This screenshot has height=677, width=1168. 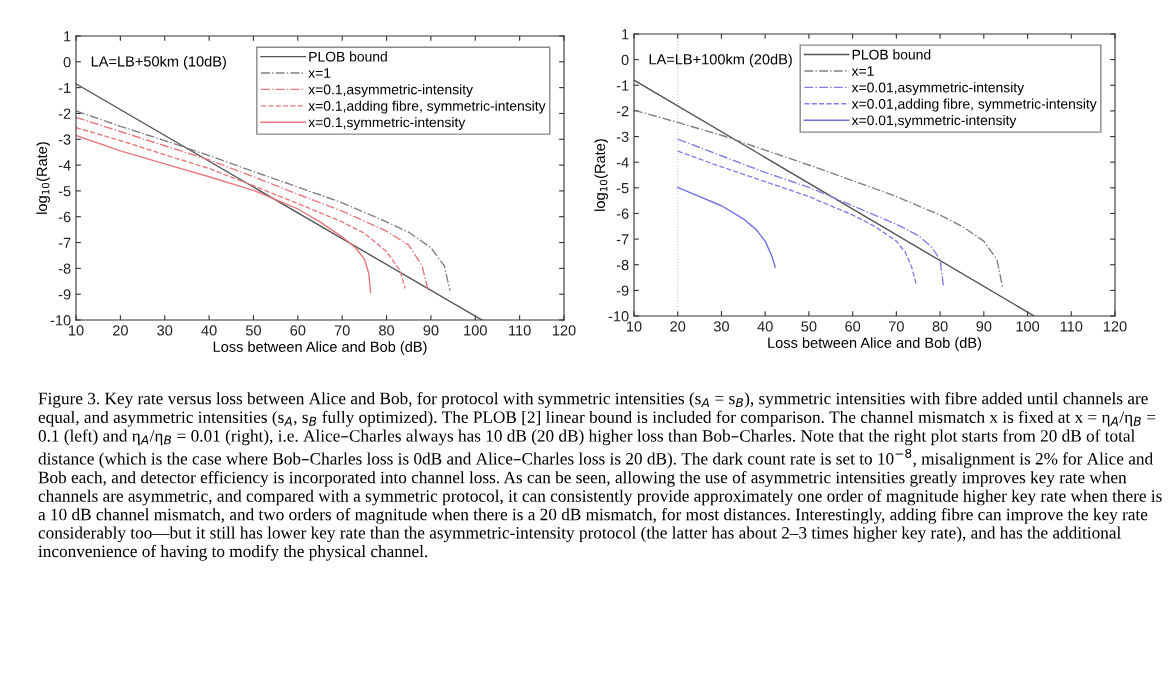 I want to click on legend-label: x=0.1,symmetric-intensity, so click(x=387, y=123).